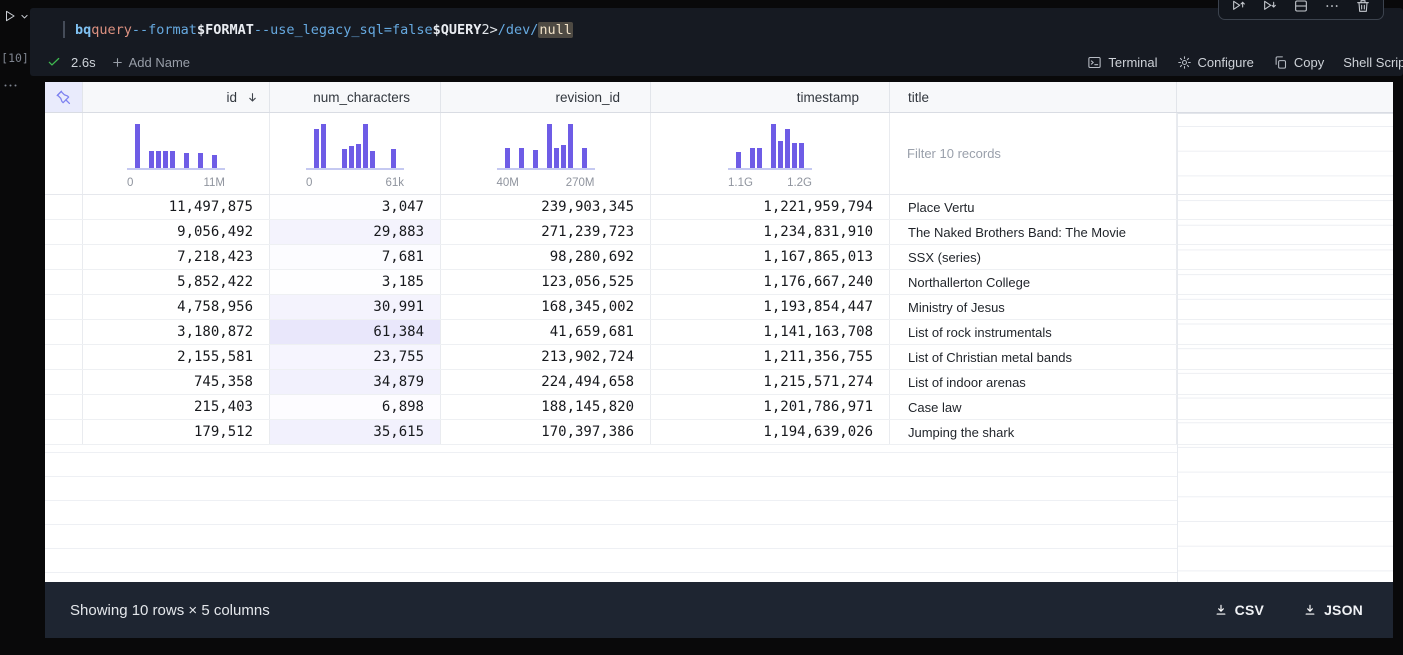 Image resolution: width=1403 pixels, height=655 pixels. What do you see at coordinates (1215, 62) in the screenshot?
I see `configure-button: Configure` at bounding box center [1215, 62].